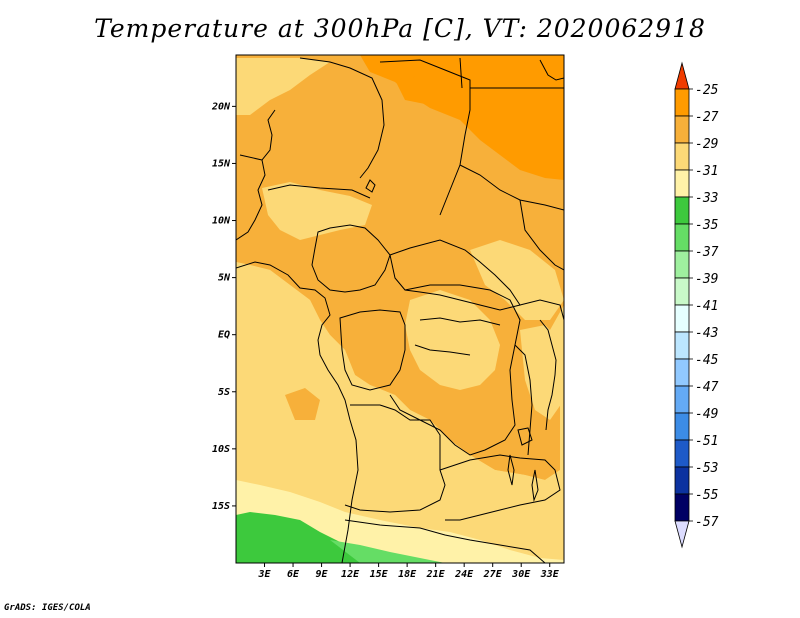 The image size is (800, 618). Describe the element at coordinates (372, 350) in the screenshot. I see `border-congo` at that location.